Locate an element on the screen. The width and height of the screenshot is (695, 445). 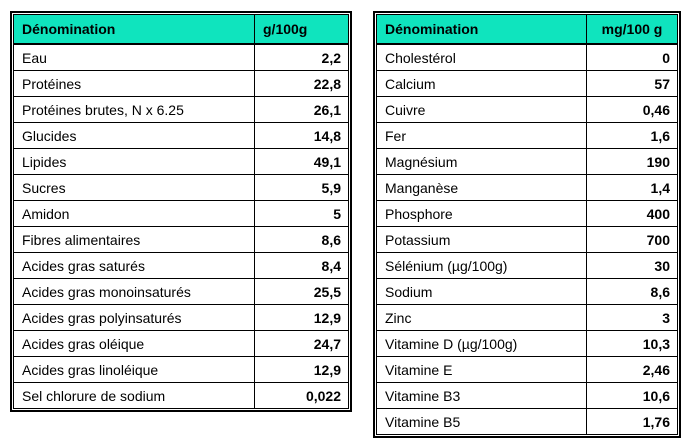
nutrient-value: 1,6 is located at coordinates (632, 135).